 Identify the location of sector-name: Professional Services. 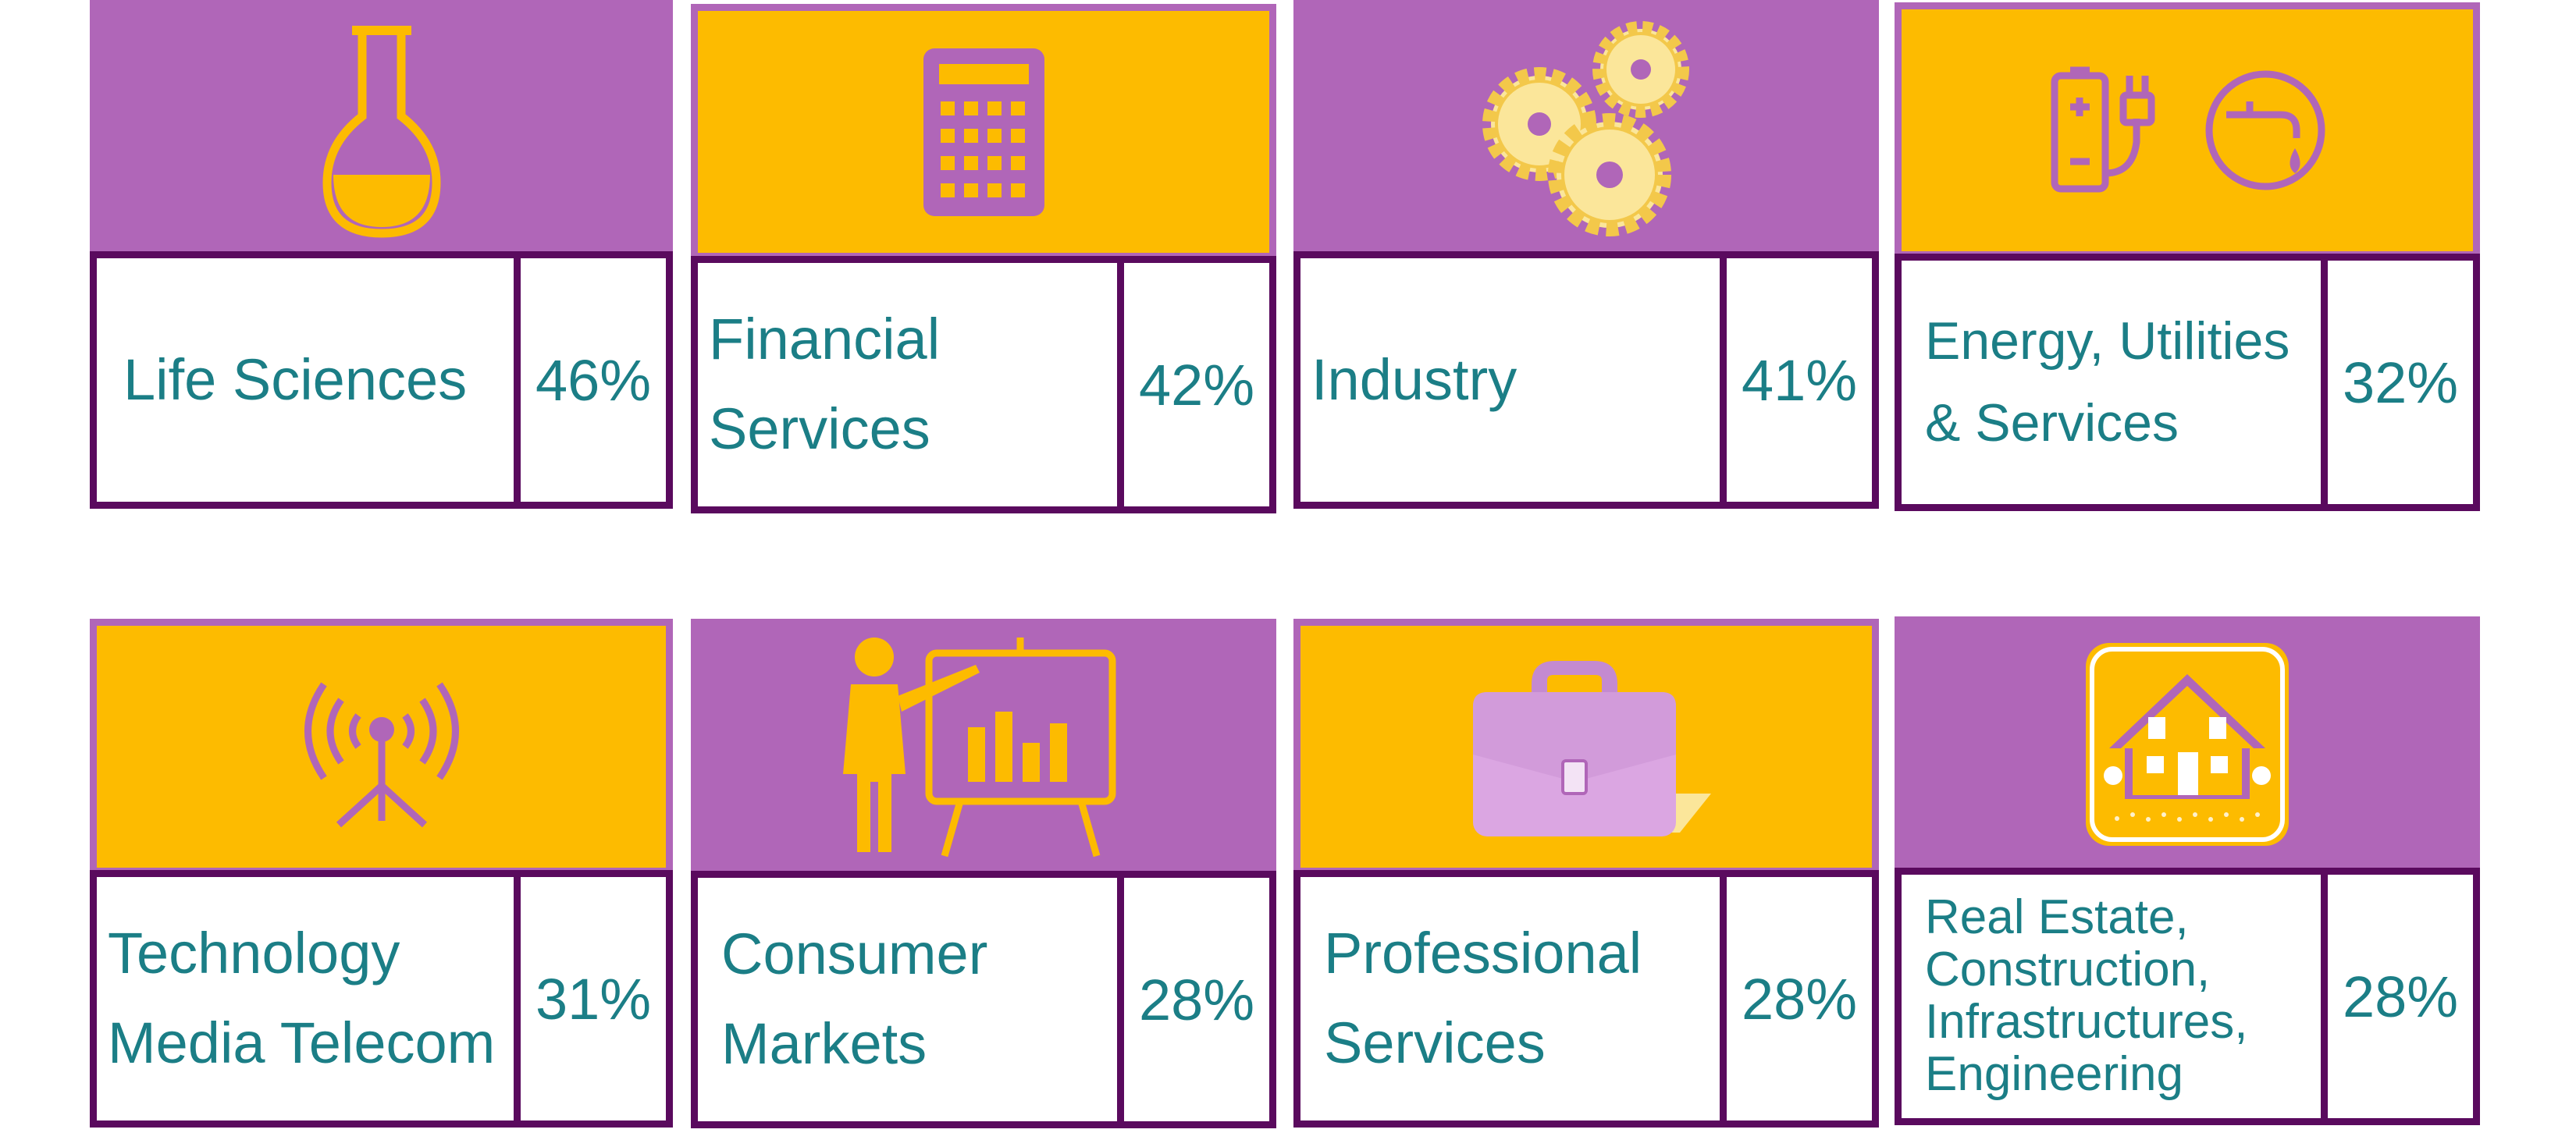
(1513, 998).